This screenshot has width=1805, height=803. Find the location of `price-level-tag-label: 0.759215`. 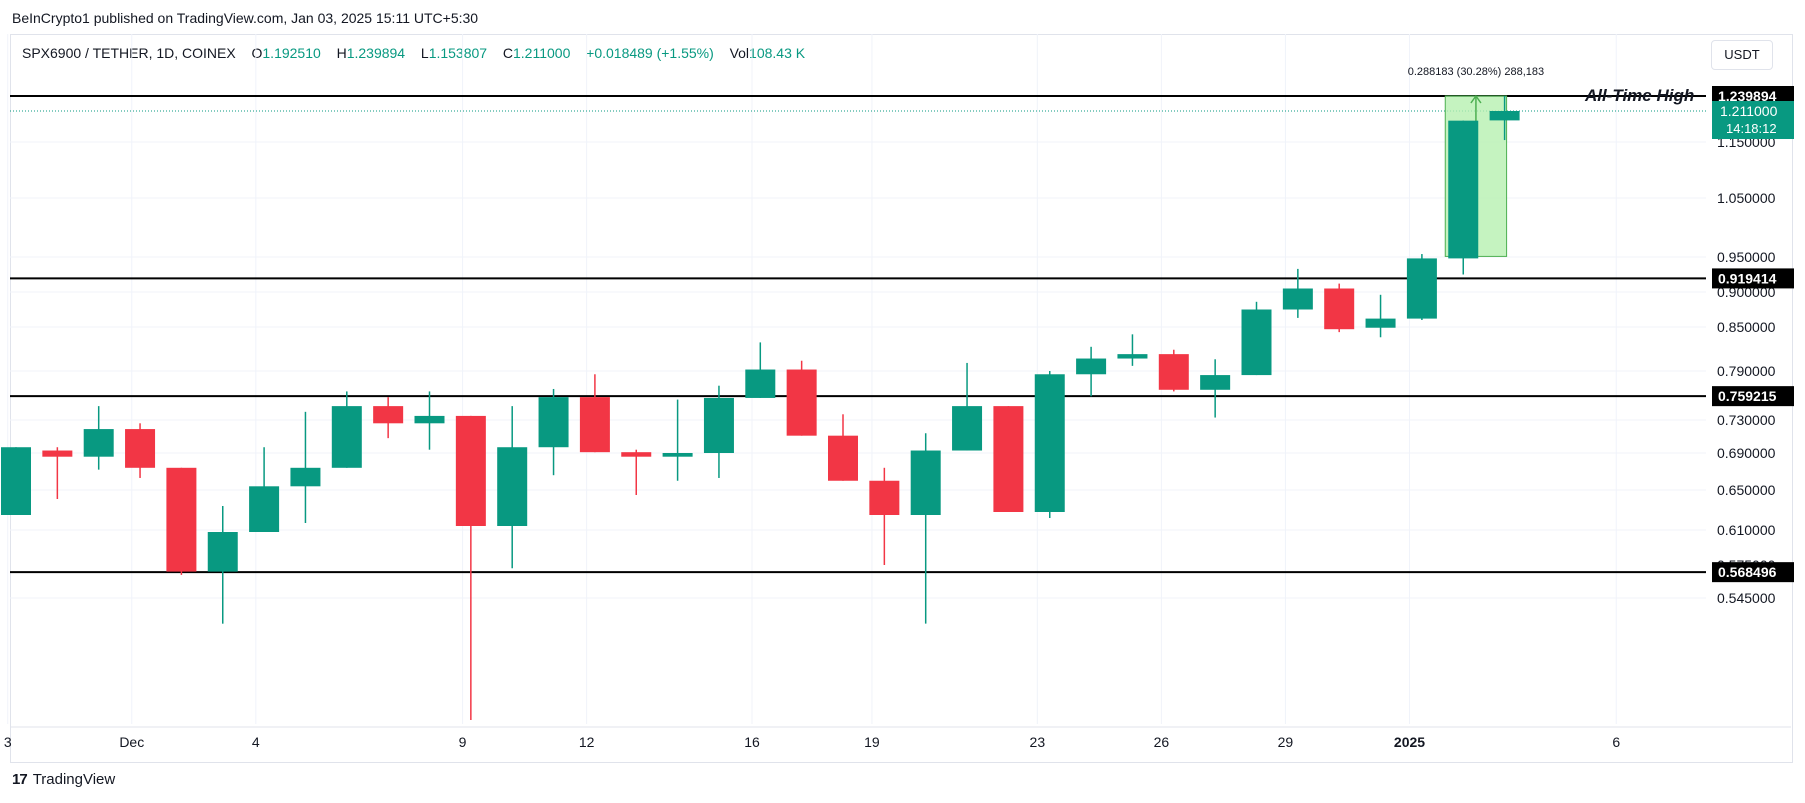

price-level-tag-label: 0.759215 is located at coordinates (1747, 396).